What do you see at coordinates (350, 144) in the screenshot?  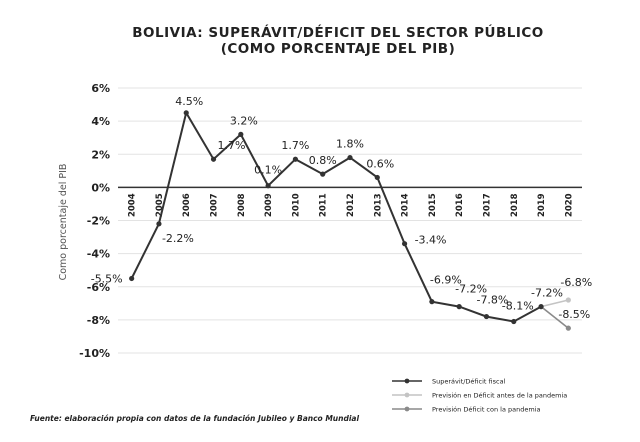 I see `data-label: 1.8%` at bounding box center [350, 144].